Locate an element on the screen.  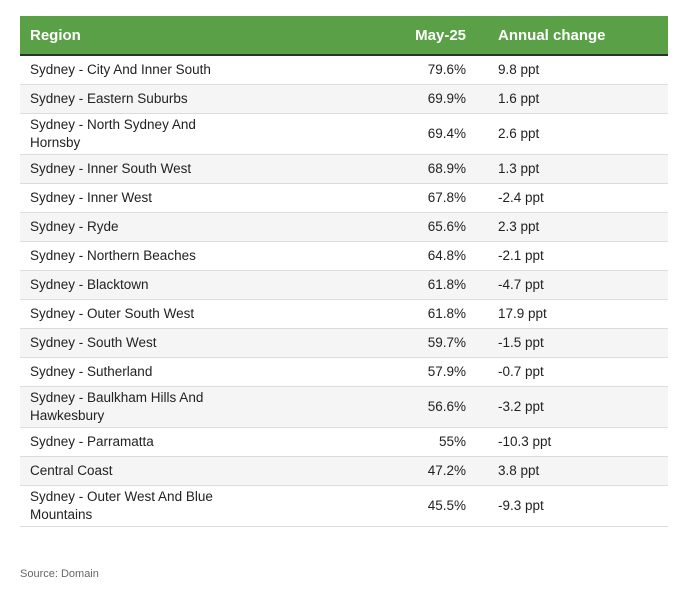
change-cell: -3.2 ppt is located at coordinates (573, 407).